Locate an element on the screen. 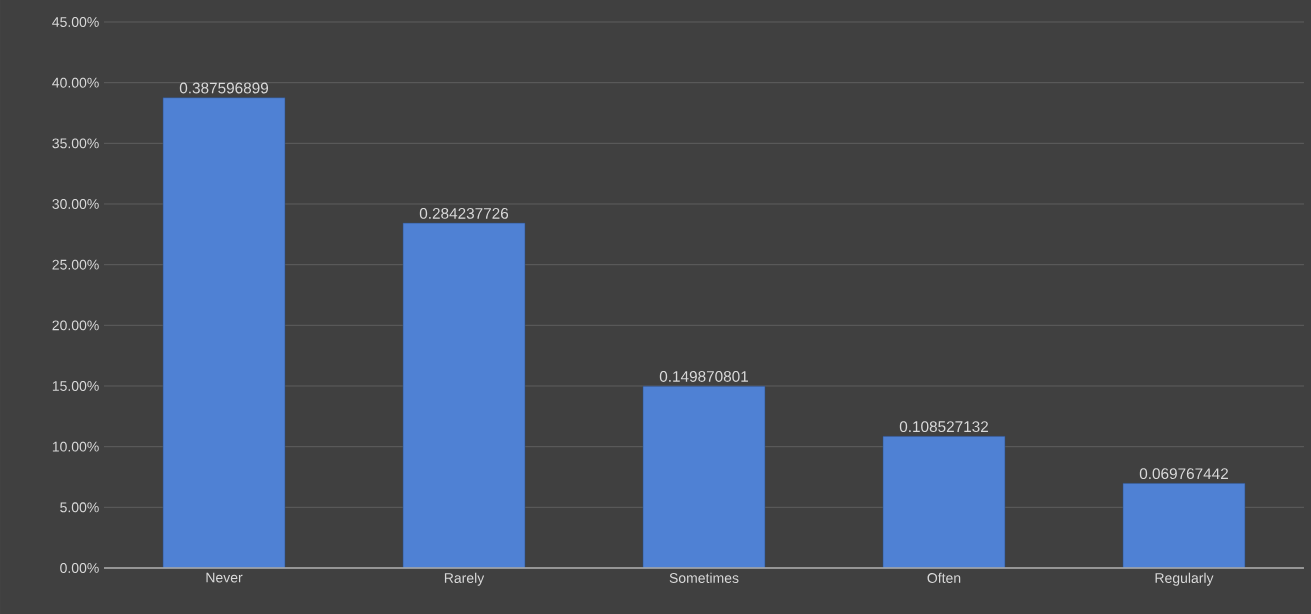 The image size is (1311, 614). data-label: 0.108527132 is located at coordinates (943, 427).